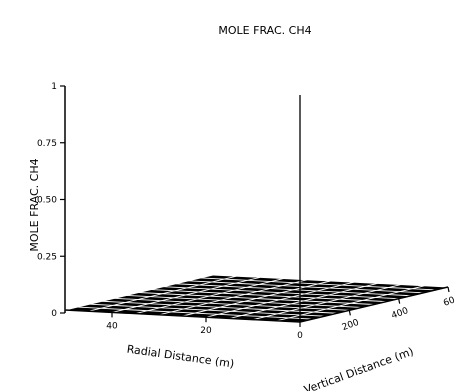  What do you see at coordinates (180, 357) in the screenshot?
I see `radial-axis-label: Radial Distance (m)` at bounding box center [180, 357].